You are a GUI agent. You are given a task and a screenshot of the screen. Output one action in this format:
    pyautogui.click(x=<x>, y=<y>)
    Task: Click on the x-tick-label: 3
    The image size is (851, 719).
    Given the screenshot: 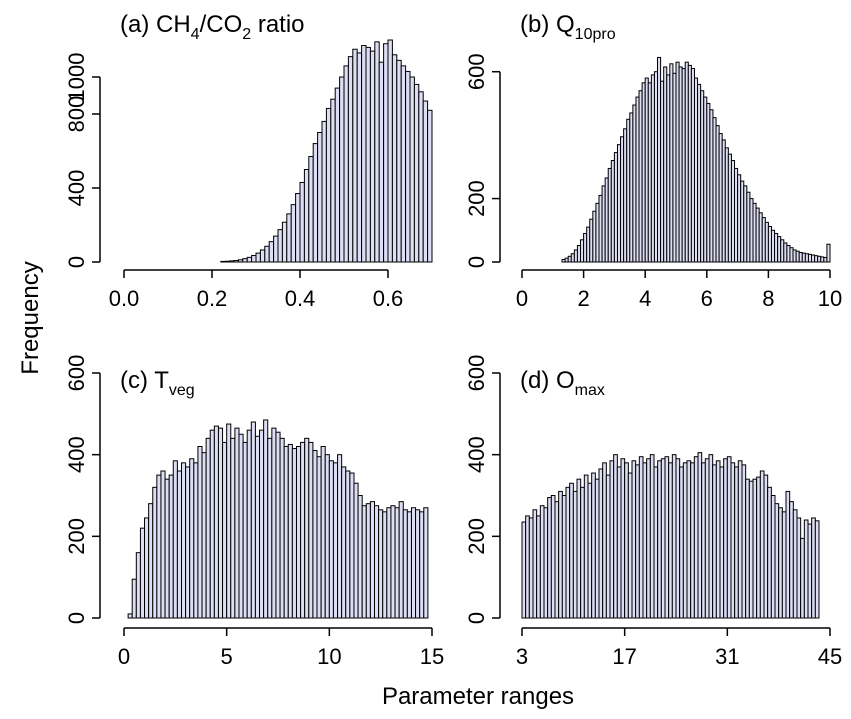 What is the action you would take?
    pyautogui.click(x=522, y=656)
    